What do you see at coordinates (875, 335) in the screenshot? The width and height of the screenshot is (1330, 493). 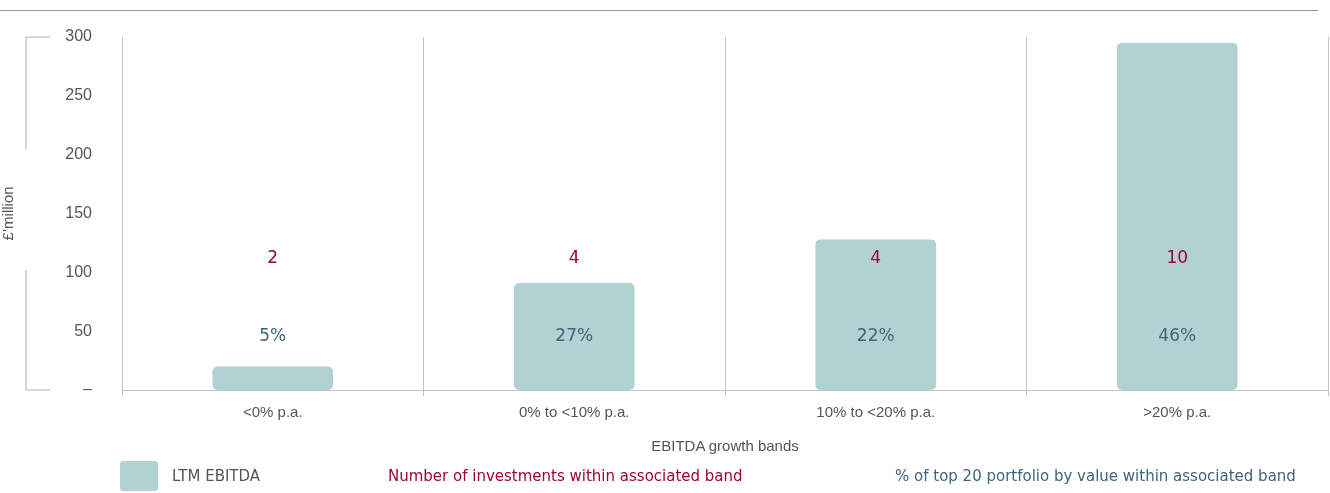 I see `annotation: 22%` at bounding box center [875, 335].